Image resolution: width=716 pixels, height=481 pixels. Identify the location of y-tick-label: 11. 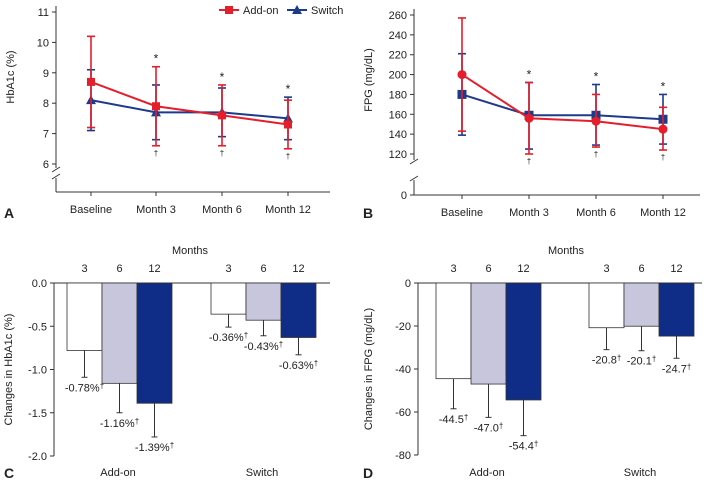
(43, 13).